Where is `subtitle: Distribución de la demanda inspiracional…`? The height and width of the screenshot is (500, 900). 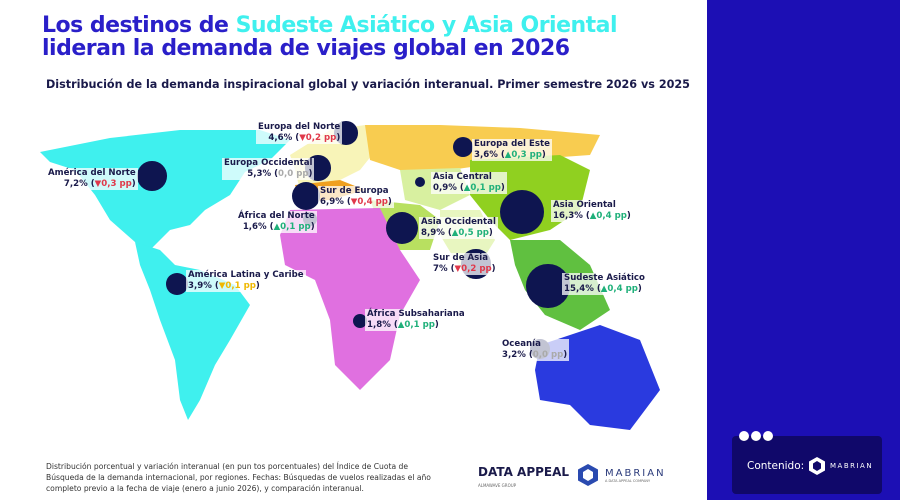
subtitle: Distribución de la demanda inspiracional… is located at coordinates (368, 84).